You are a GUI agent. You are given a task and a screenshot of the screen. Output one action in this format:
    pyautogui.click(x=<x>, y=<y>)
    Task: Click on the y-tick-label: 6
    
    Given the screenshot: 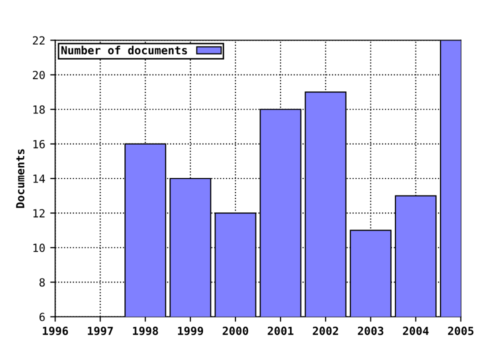 What is the action you would take?
    pyautogui.click(x=42, y=317)
    